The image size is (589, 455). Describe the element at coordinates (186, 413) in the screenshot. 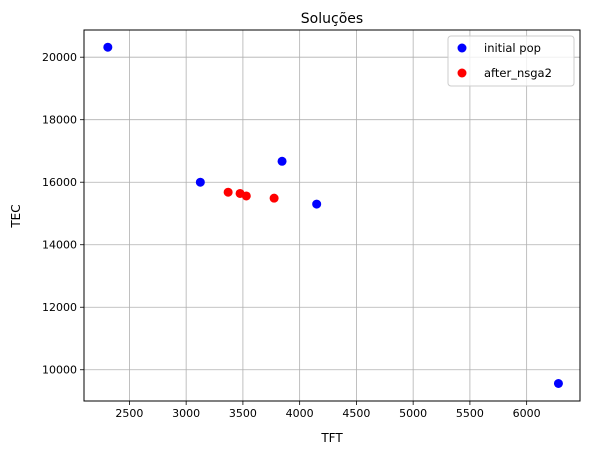

I see `x-tick-label: 3000` at that location.